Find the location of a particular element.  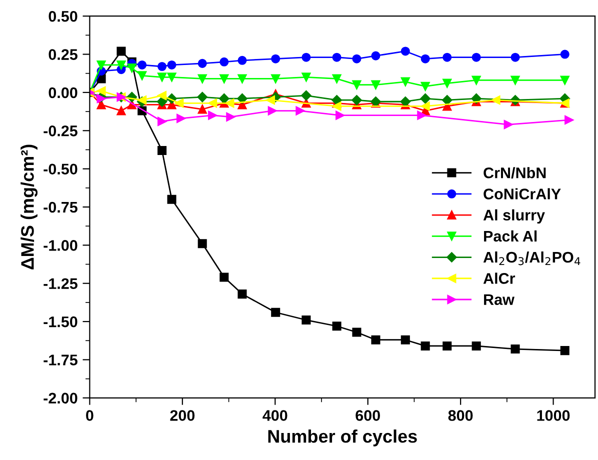

legend-label: Al$_{2}$O$_{3}$/Al$_{2}$PO$_{4}$ is located at coordinates (531, 258).